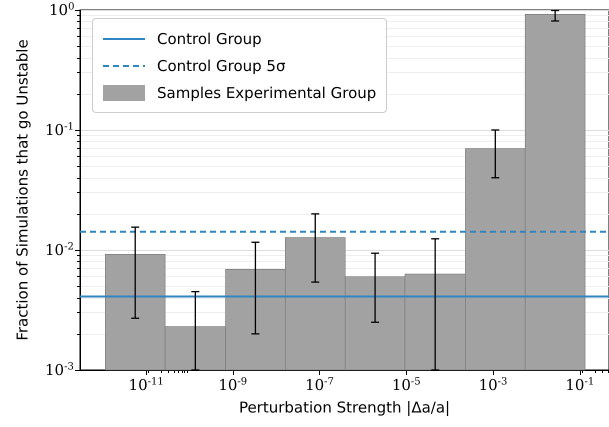  What do you see at coordinates (61, 9) in the screenshot?
I see `y-tick-label: 10$^{0}$` at bounding box center [61, 9].